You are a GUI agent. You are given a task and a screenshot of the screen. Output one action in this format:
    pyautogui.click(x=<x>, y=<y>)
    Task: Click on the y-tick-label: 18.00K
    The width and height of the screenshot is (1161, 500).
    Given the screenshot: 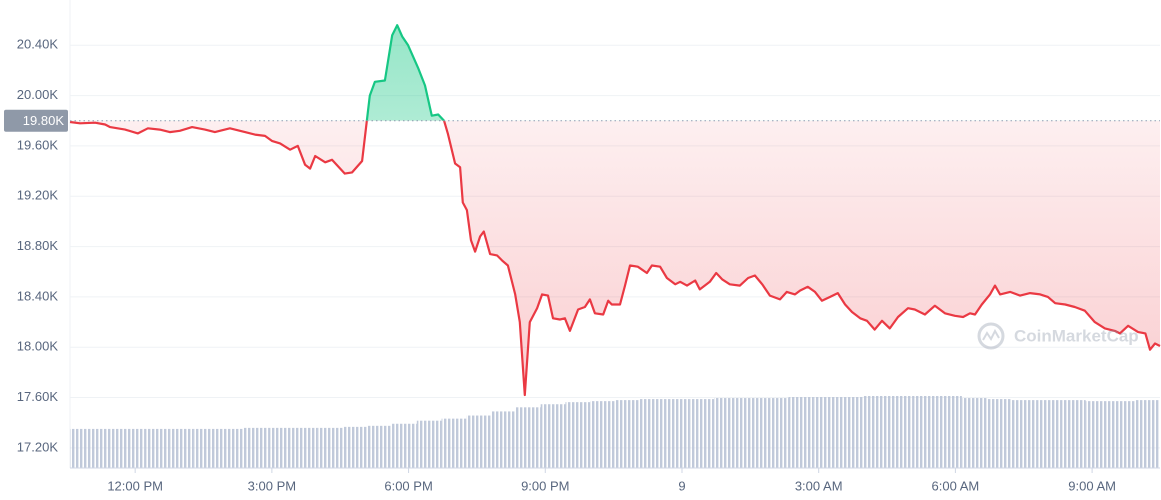 What is the action you would take?
    pyautogui.click(x=38, y=346)
    